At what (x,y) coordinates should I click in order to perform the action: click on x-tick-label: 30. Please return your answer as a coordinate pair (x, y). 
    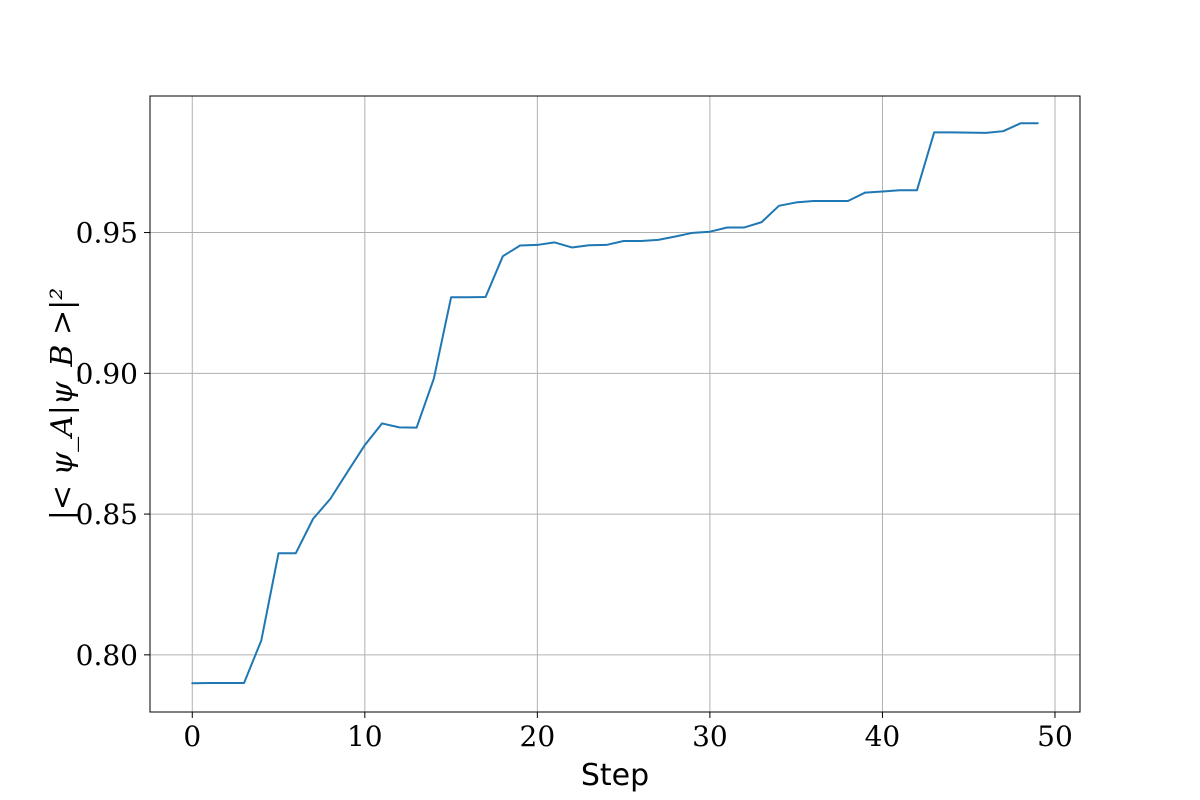
    Looking at the image, I should click on (710, 736).